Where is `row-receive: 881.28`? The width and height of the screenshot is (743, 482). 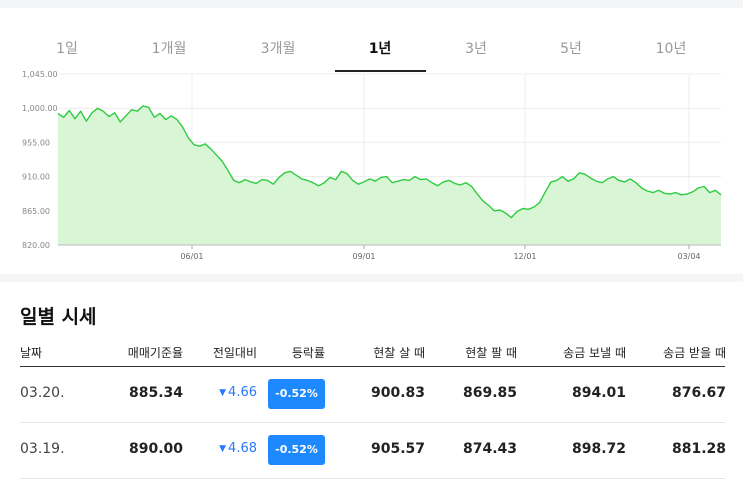
row-receive: 881.28 is located at coordinates (698, 449).